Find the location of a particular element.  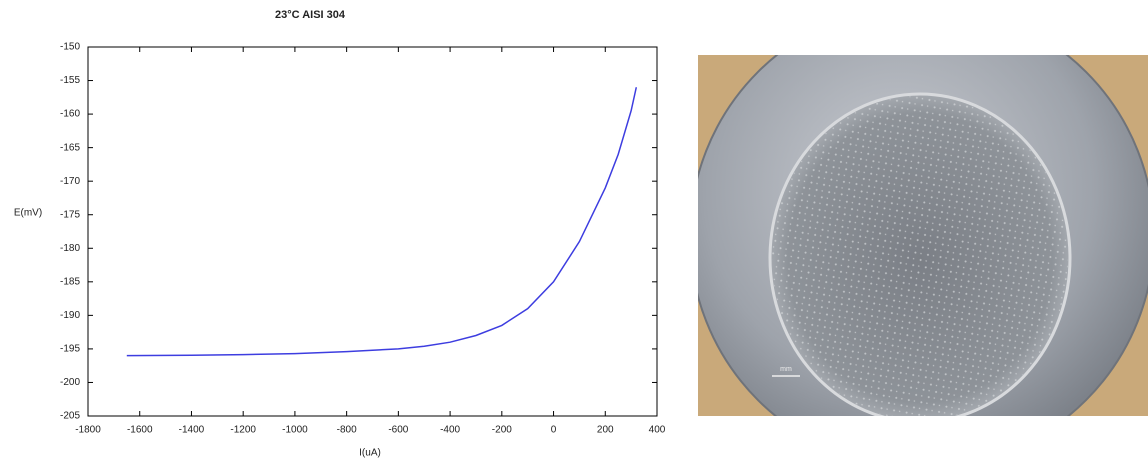

y-tick-label: -185 is located at coordinates (70, 281).